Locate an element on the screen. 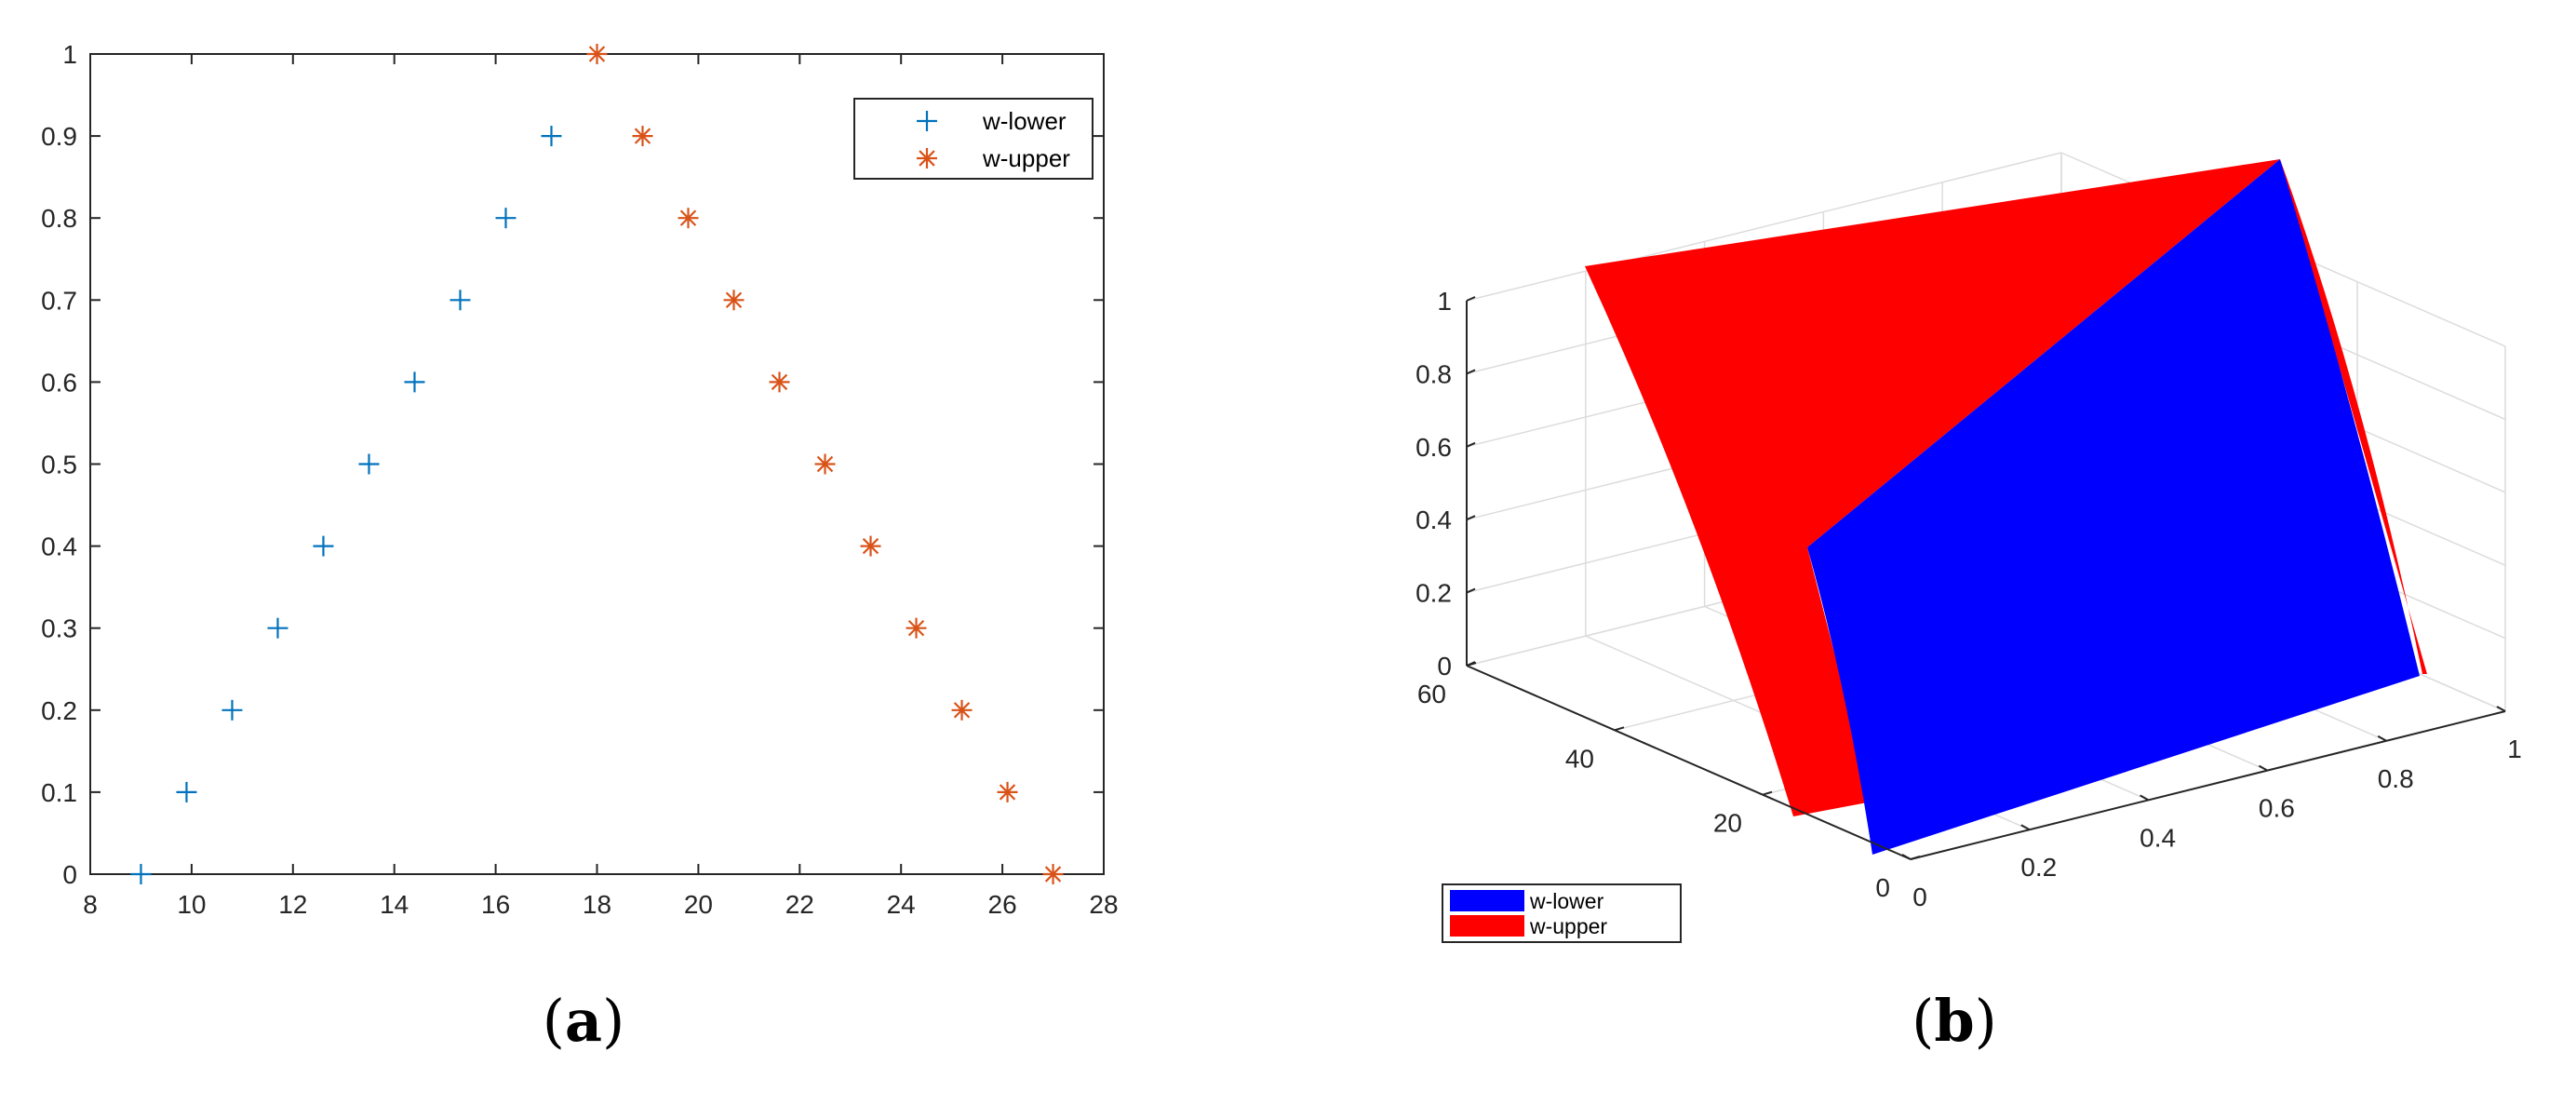 This screenshot has width=2576, height=1119. x-tick-label: 0 is located at coordinates (1919, 897).